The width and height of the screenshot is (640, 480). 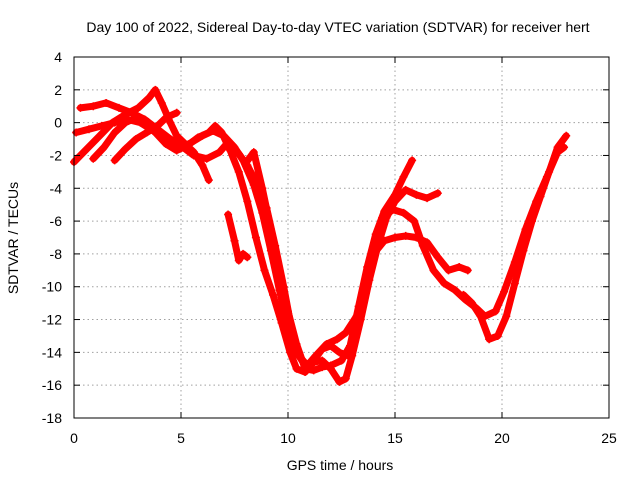 I want to click on y-tick-label: -2, so click(x=56, y=155).